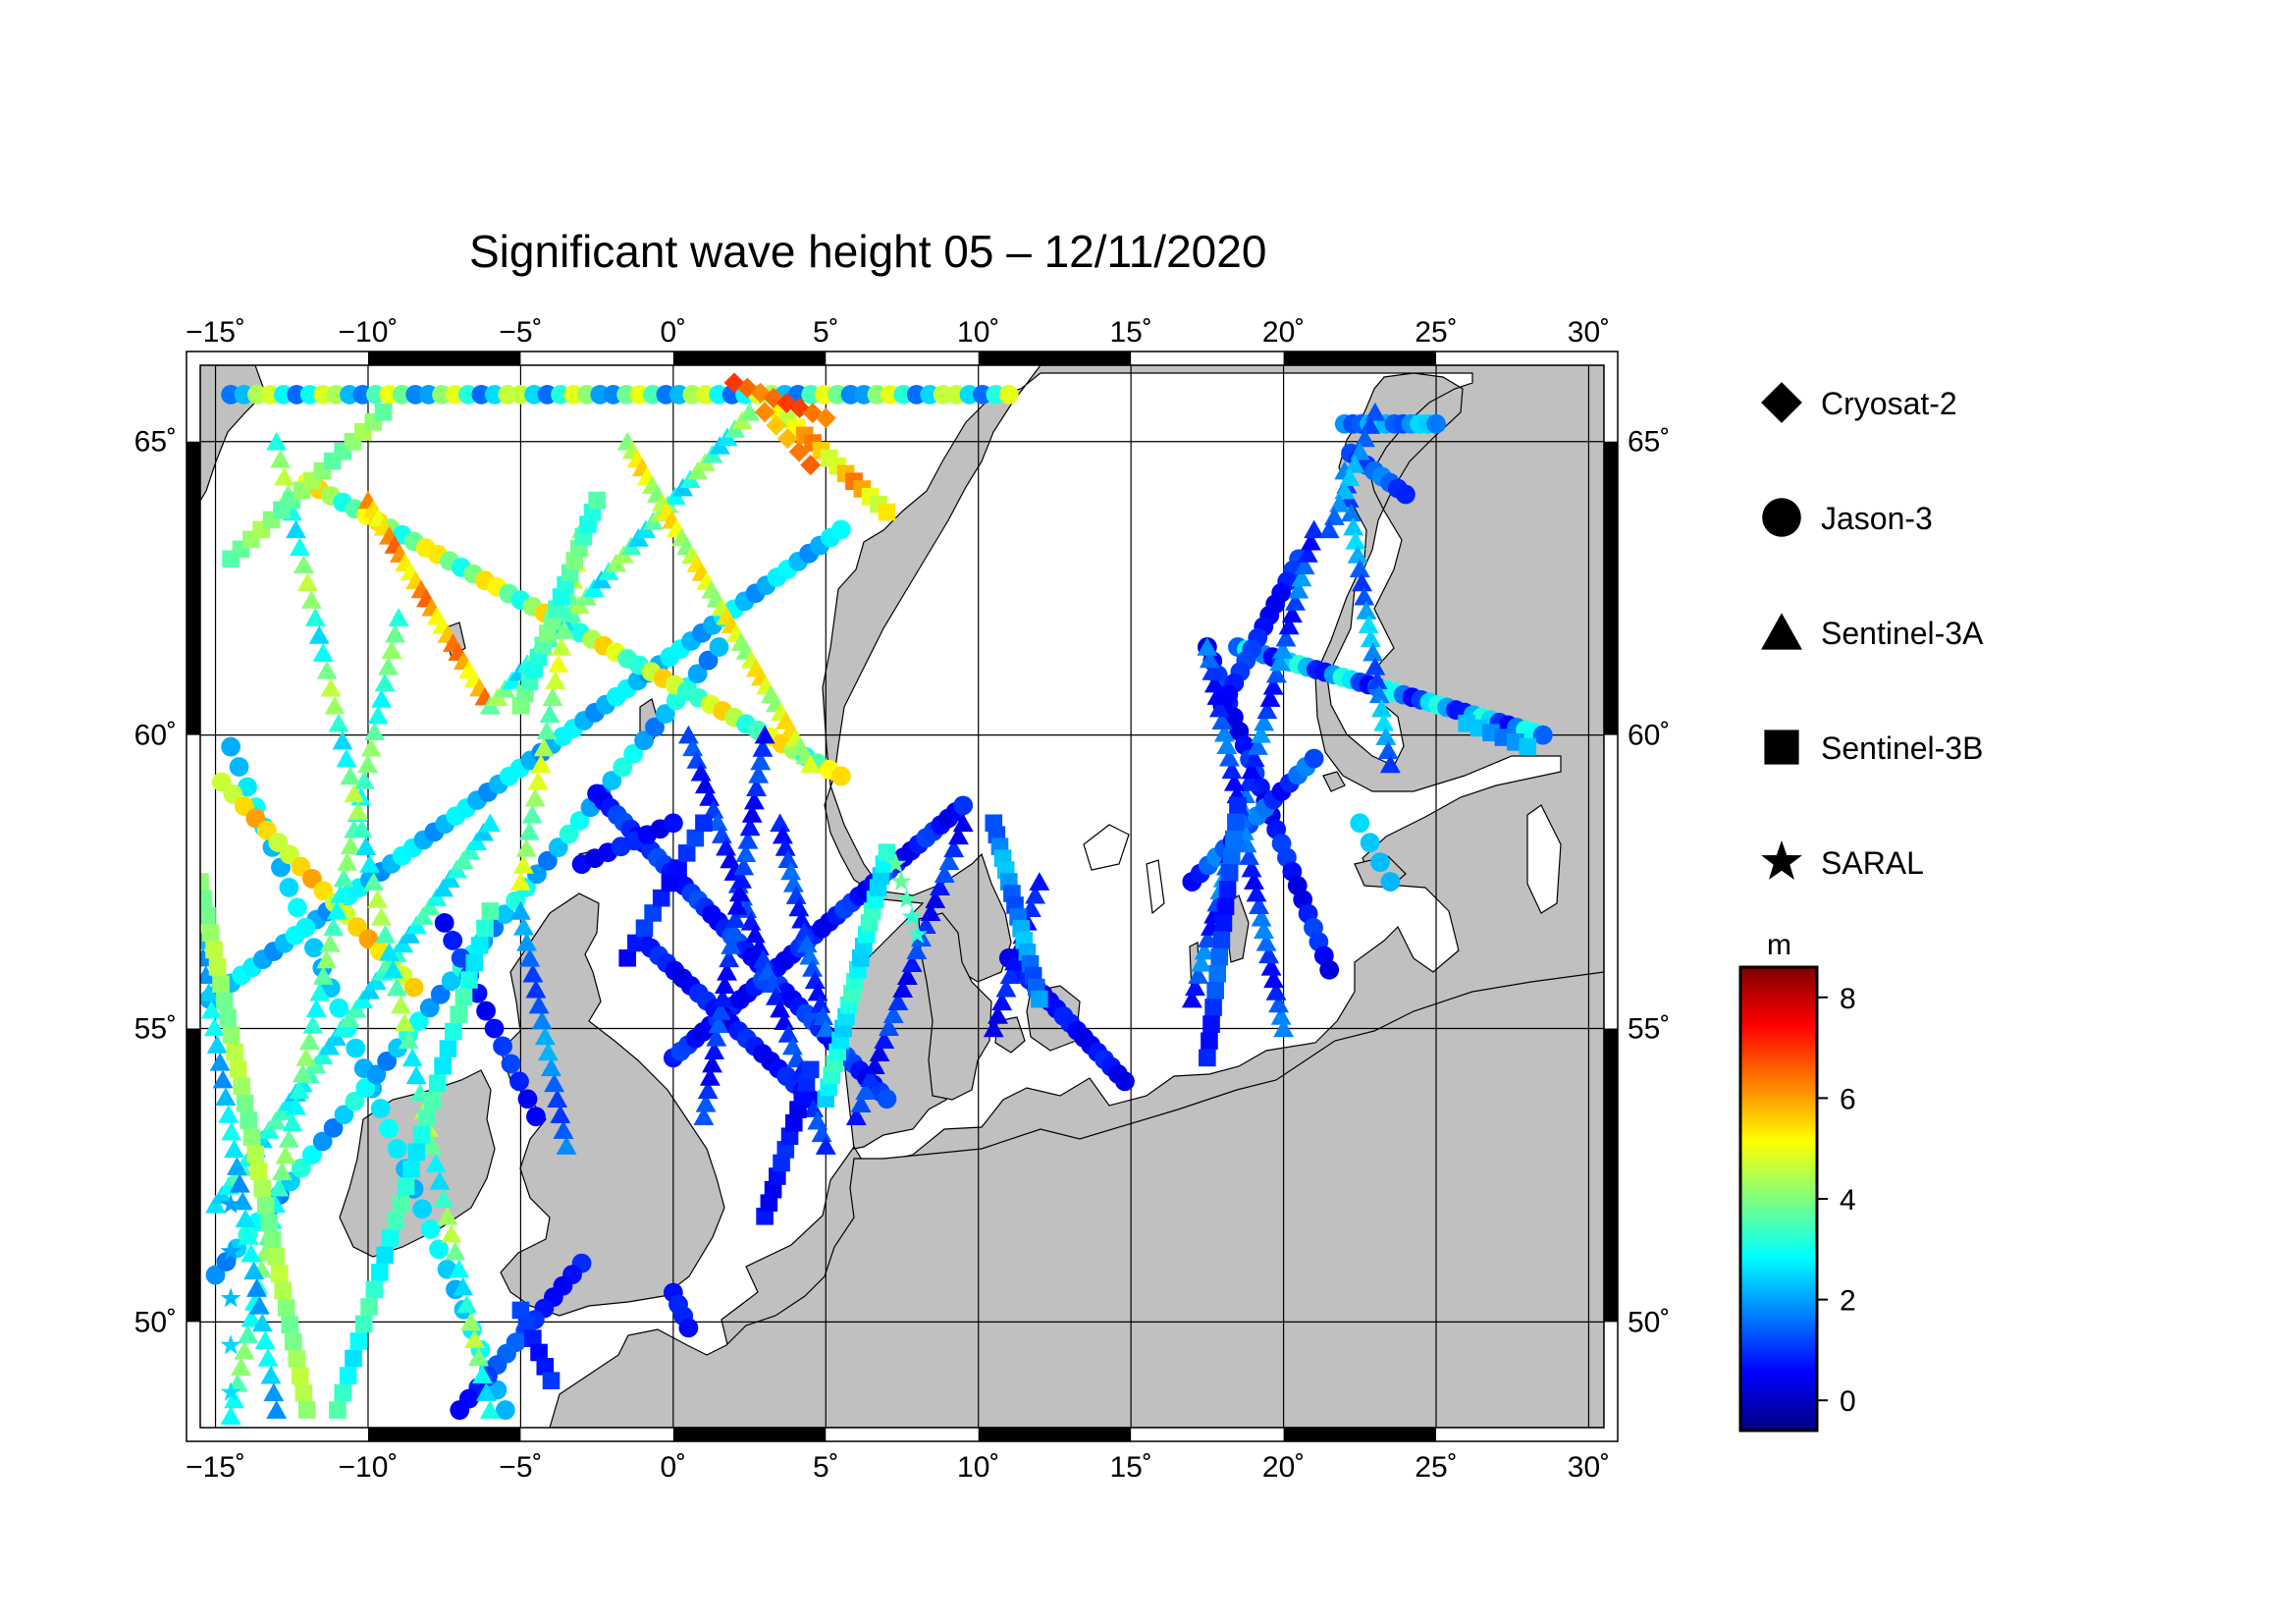 Image resolution: width=2296 pixels, height=1623 pixels. Describe the element at coordinates (1877, 519) in the screenshot. I see `legend-label: Jason-3` at that location.